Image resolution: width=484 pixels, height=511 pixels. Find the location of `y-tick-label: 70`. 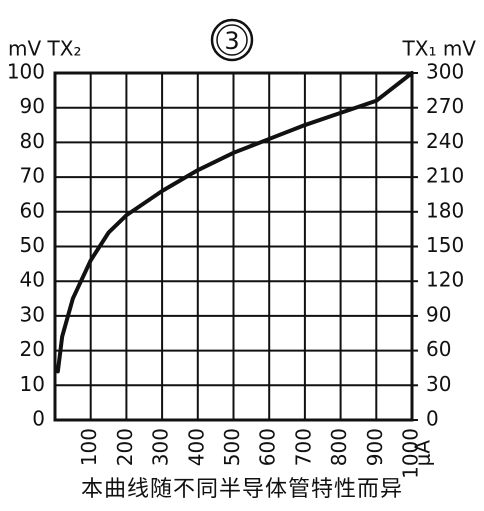

y-tick-label: 70 is located at coordinates (32, 176).